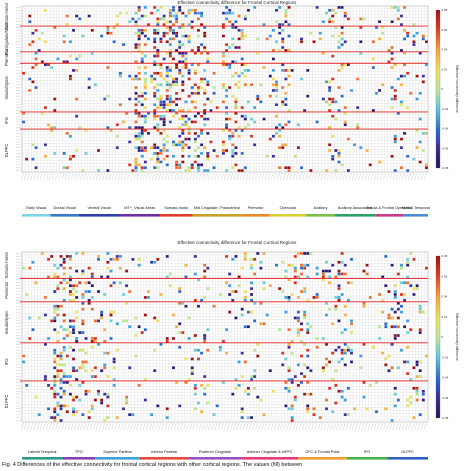 The image size is (474, 471). Describe the element at coordinates (99, 215) in the screenshot. I see `column-group-bar` at that location.